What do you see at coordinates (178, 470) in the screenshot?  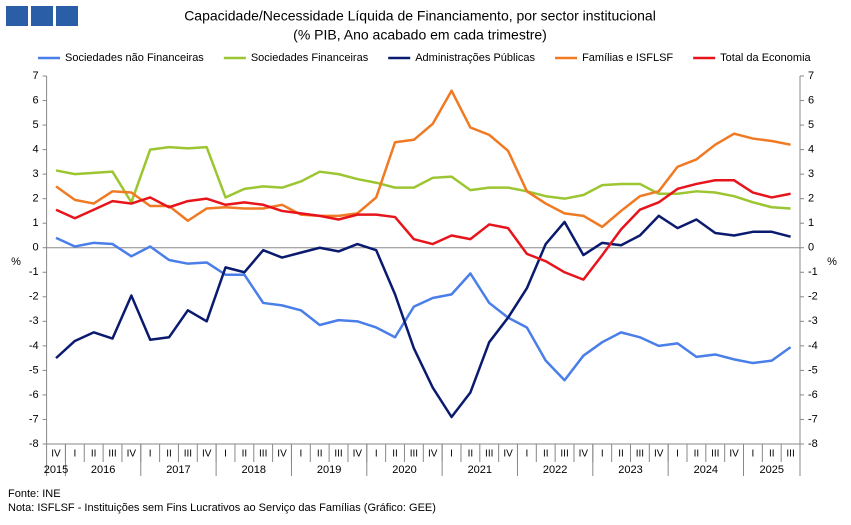 I see `year-label: 2017` at bounding box center [178, 470].